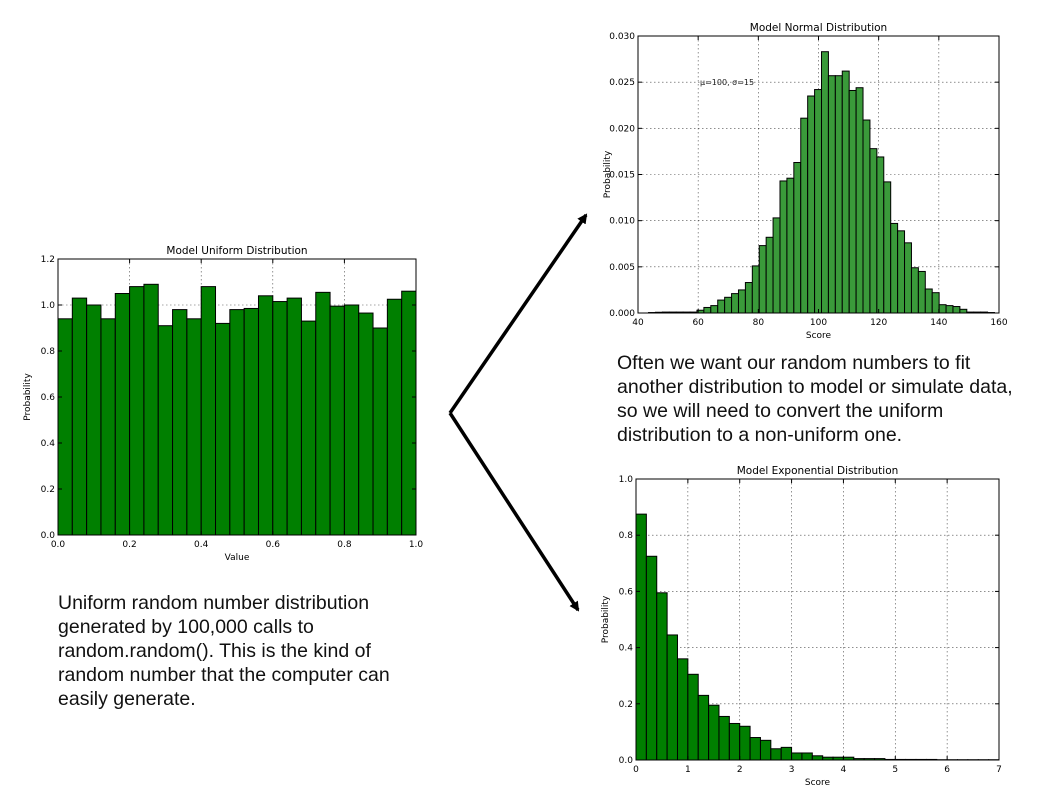 The image size is (1058, 794). I want to click on uniform-x-tick-label: 0.2, so click(129, 545).